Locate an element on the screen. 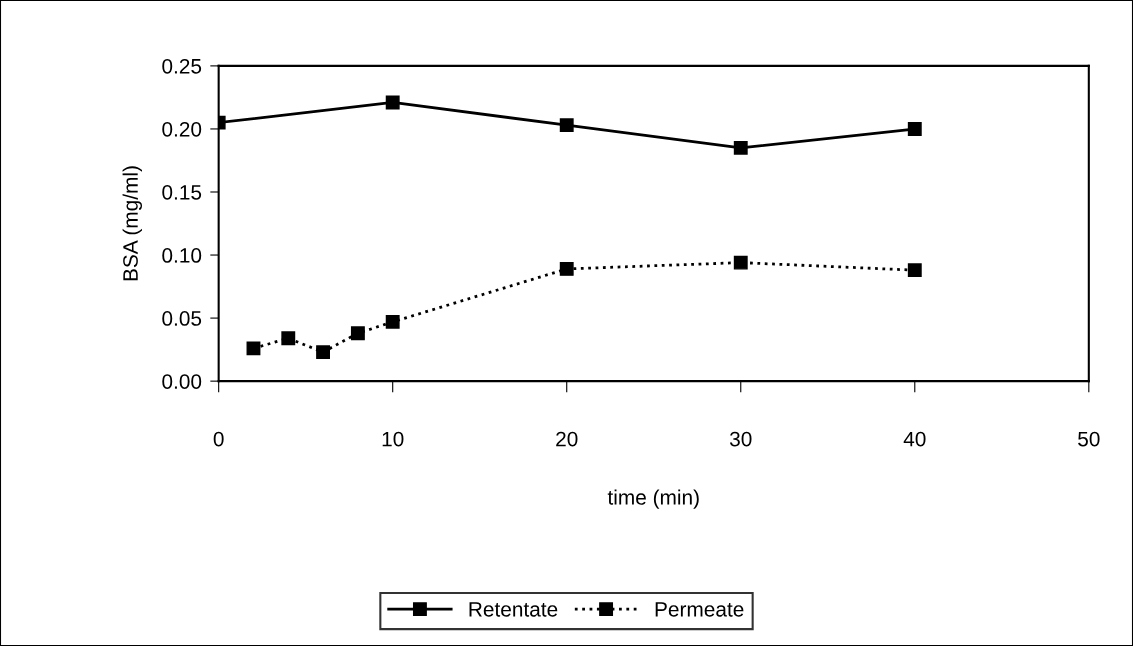  x-tick-label: 50 is located at coordinates (1089, 439).